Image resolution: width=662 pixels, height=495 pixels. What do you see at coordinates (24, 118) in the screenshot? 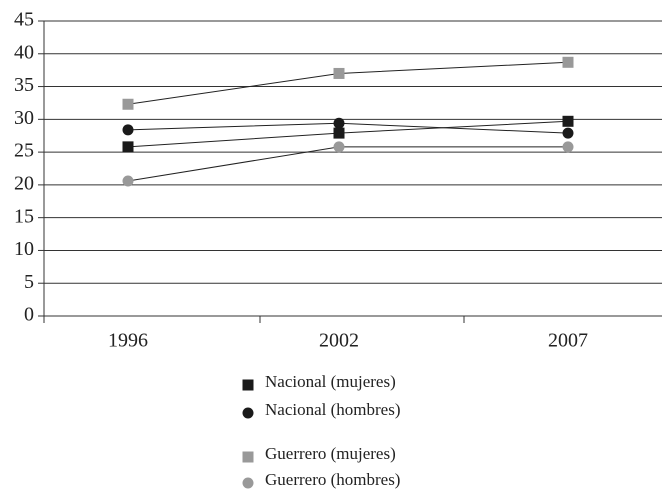
I see `y-tick-label: 30` at bounding box center [24, 118].